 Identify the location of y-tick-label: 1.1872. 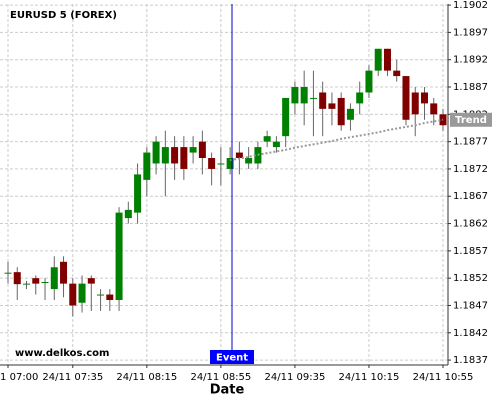
(470, 169).